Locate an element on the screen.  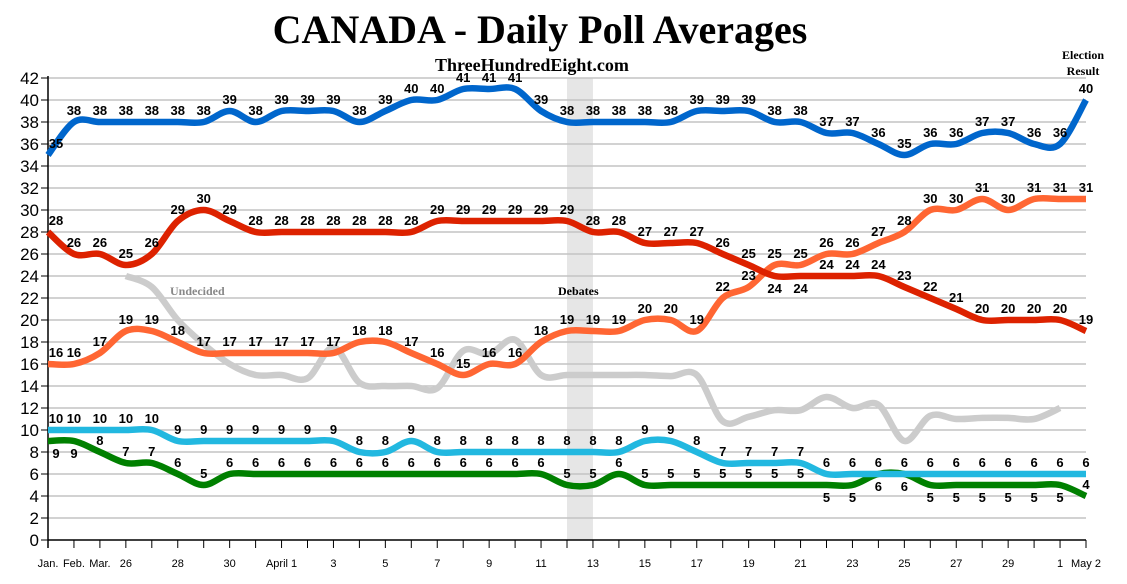
x-tick-label: Jan. is located at coordinates (48, 564).